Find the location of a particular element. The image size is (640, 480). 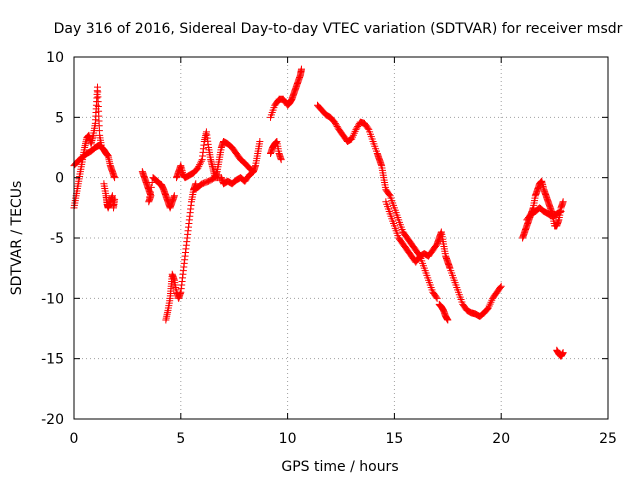

x-tick-label: 20 is located at coordinates (501, 439).